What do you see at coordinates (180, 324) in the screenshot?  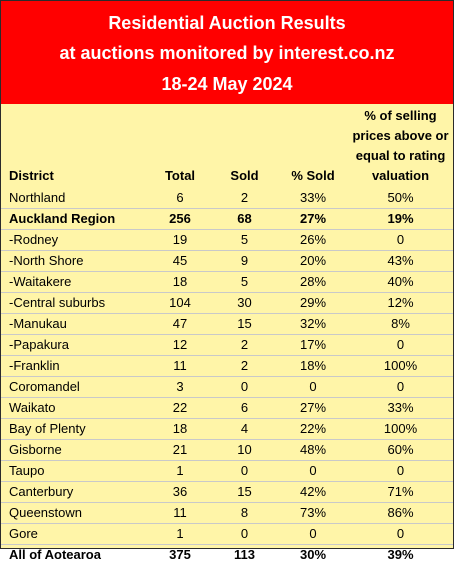 I see `total-cell: 47` at bounding box center [180, 324].